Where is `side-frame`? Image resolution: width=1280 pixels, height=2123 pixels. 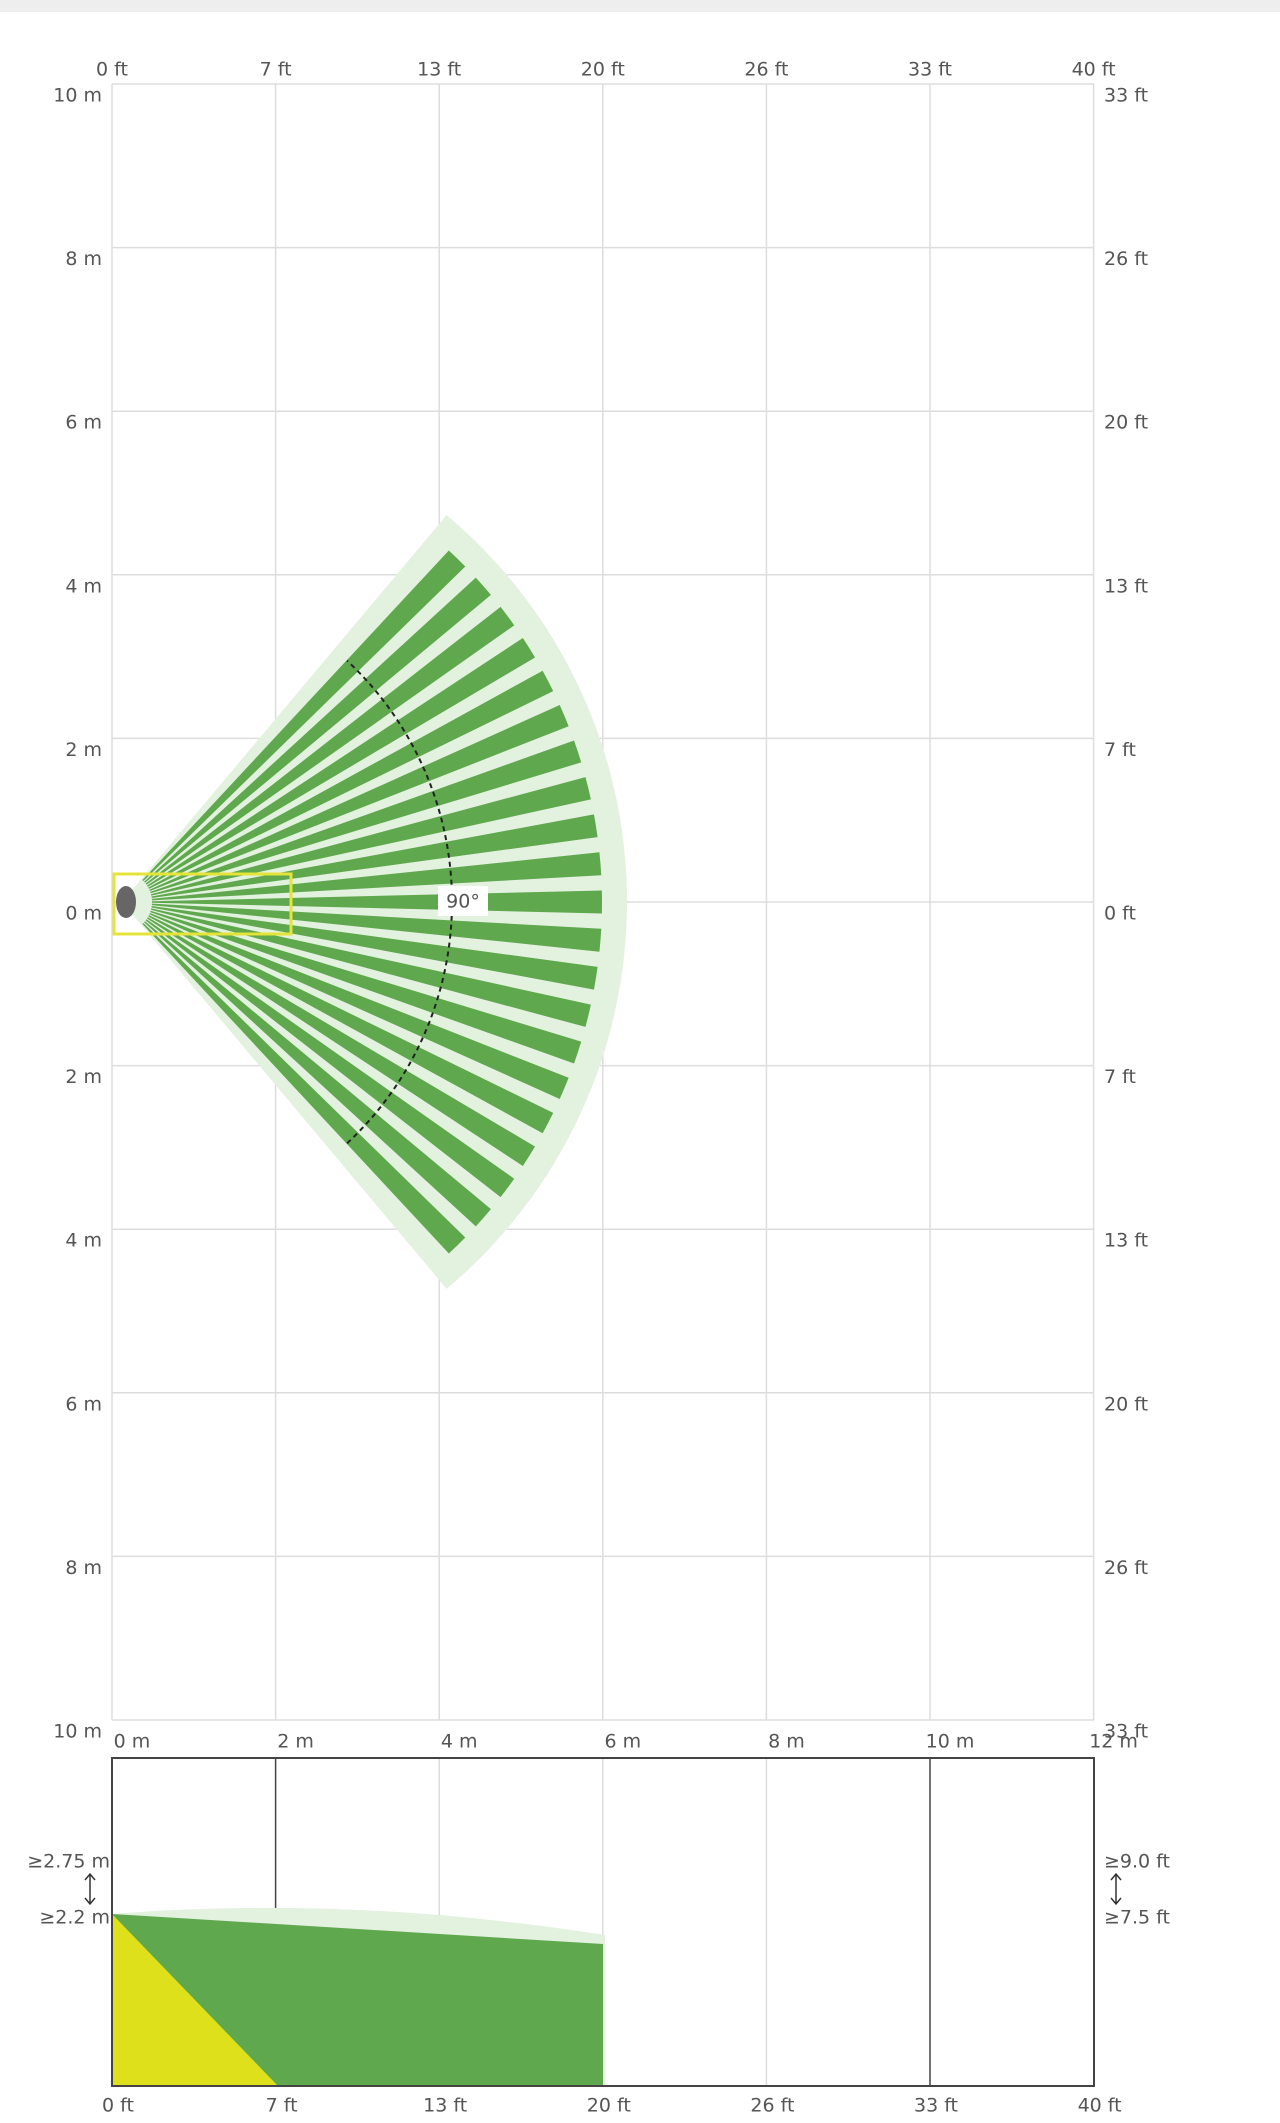
side-frame is located at coordinates (603, 1922).